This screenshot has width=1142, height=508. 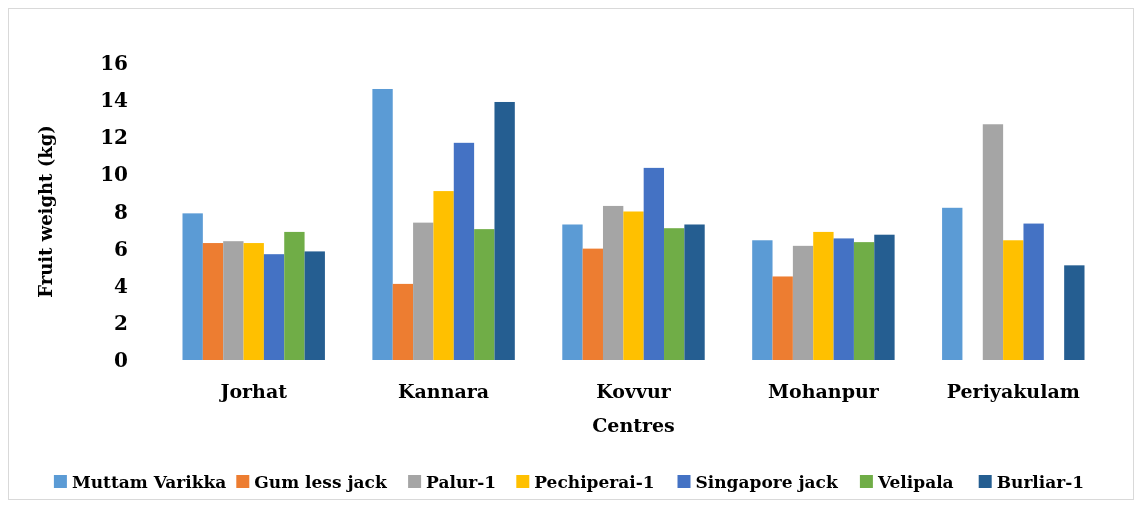 What do you see at coordinates (594, 481) in the screenshot?
I see `legend-label: Pechiperai-1` at bounding box center [594, 481].